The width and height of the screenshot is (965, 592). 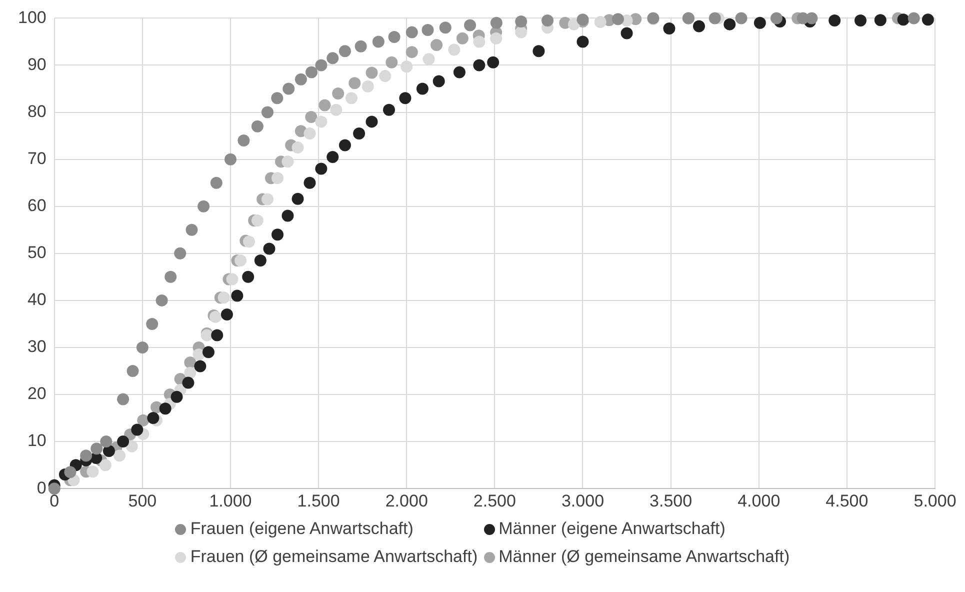 I want to click on legend-label: Frauen (eigene Anwartschaft), so click(x=302, y=529).